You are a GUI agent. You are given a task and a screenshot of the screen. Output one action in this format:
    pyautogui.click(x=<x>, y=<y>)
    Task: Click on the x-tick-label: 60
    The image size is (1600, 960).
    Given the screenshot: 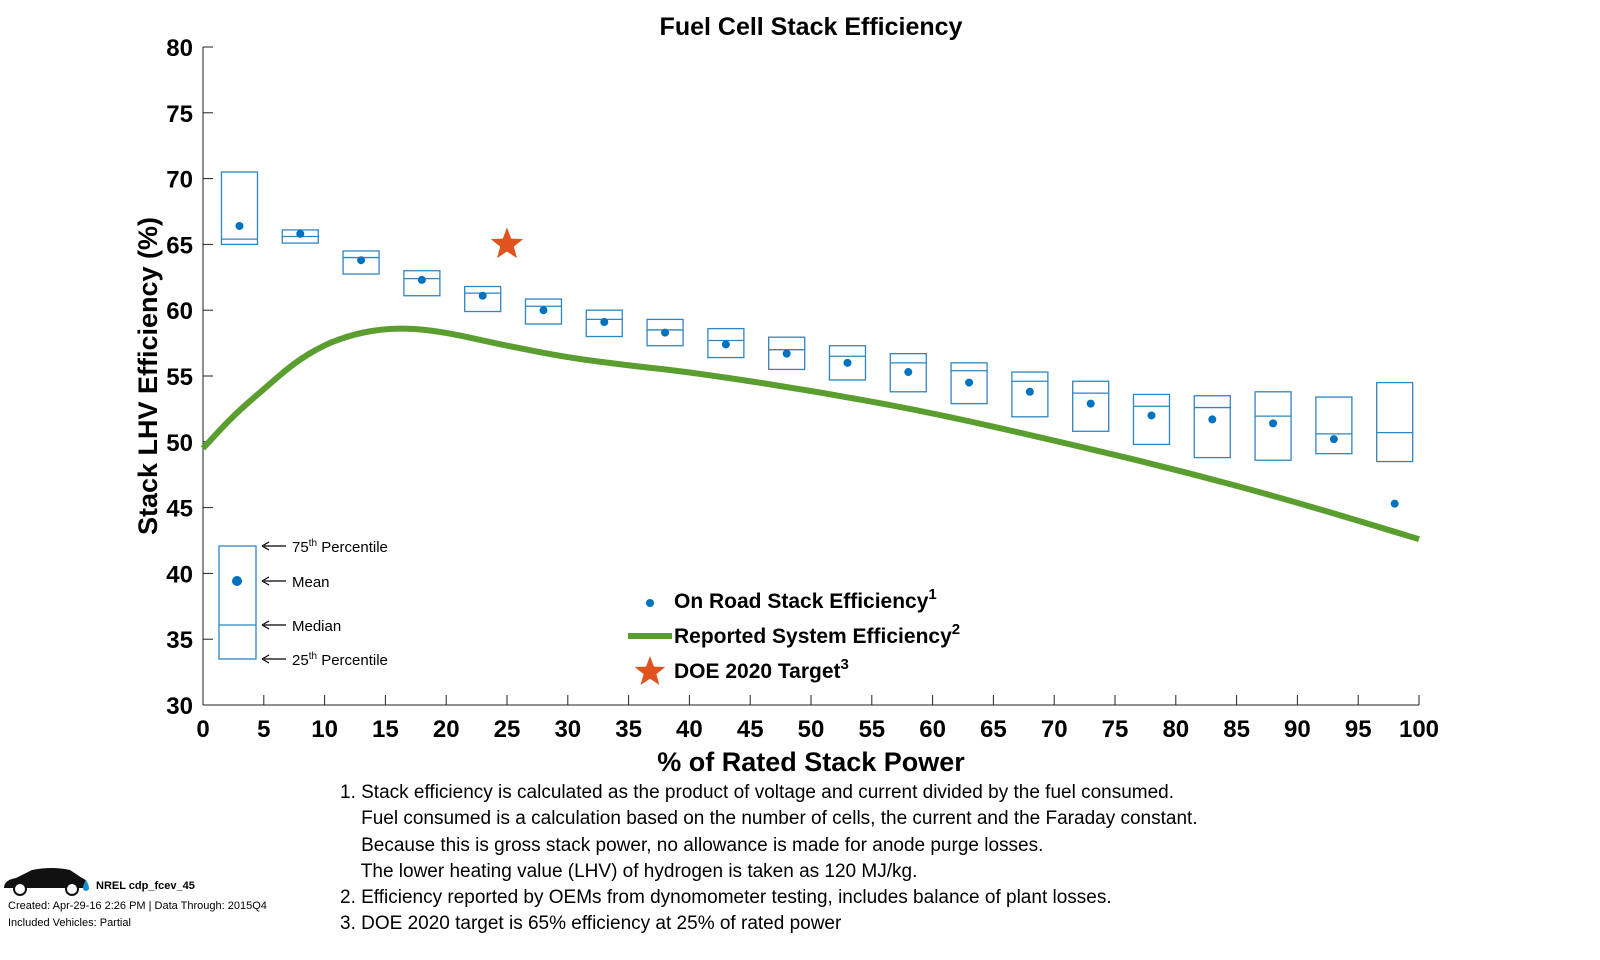 What is the action you would take?
    pyautogui.click(x=932, y=729)
    